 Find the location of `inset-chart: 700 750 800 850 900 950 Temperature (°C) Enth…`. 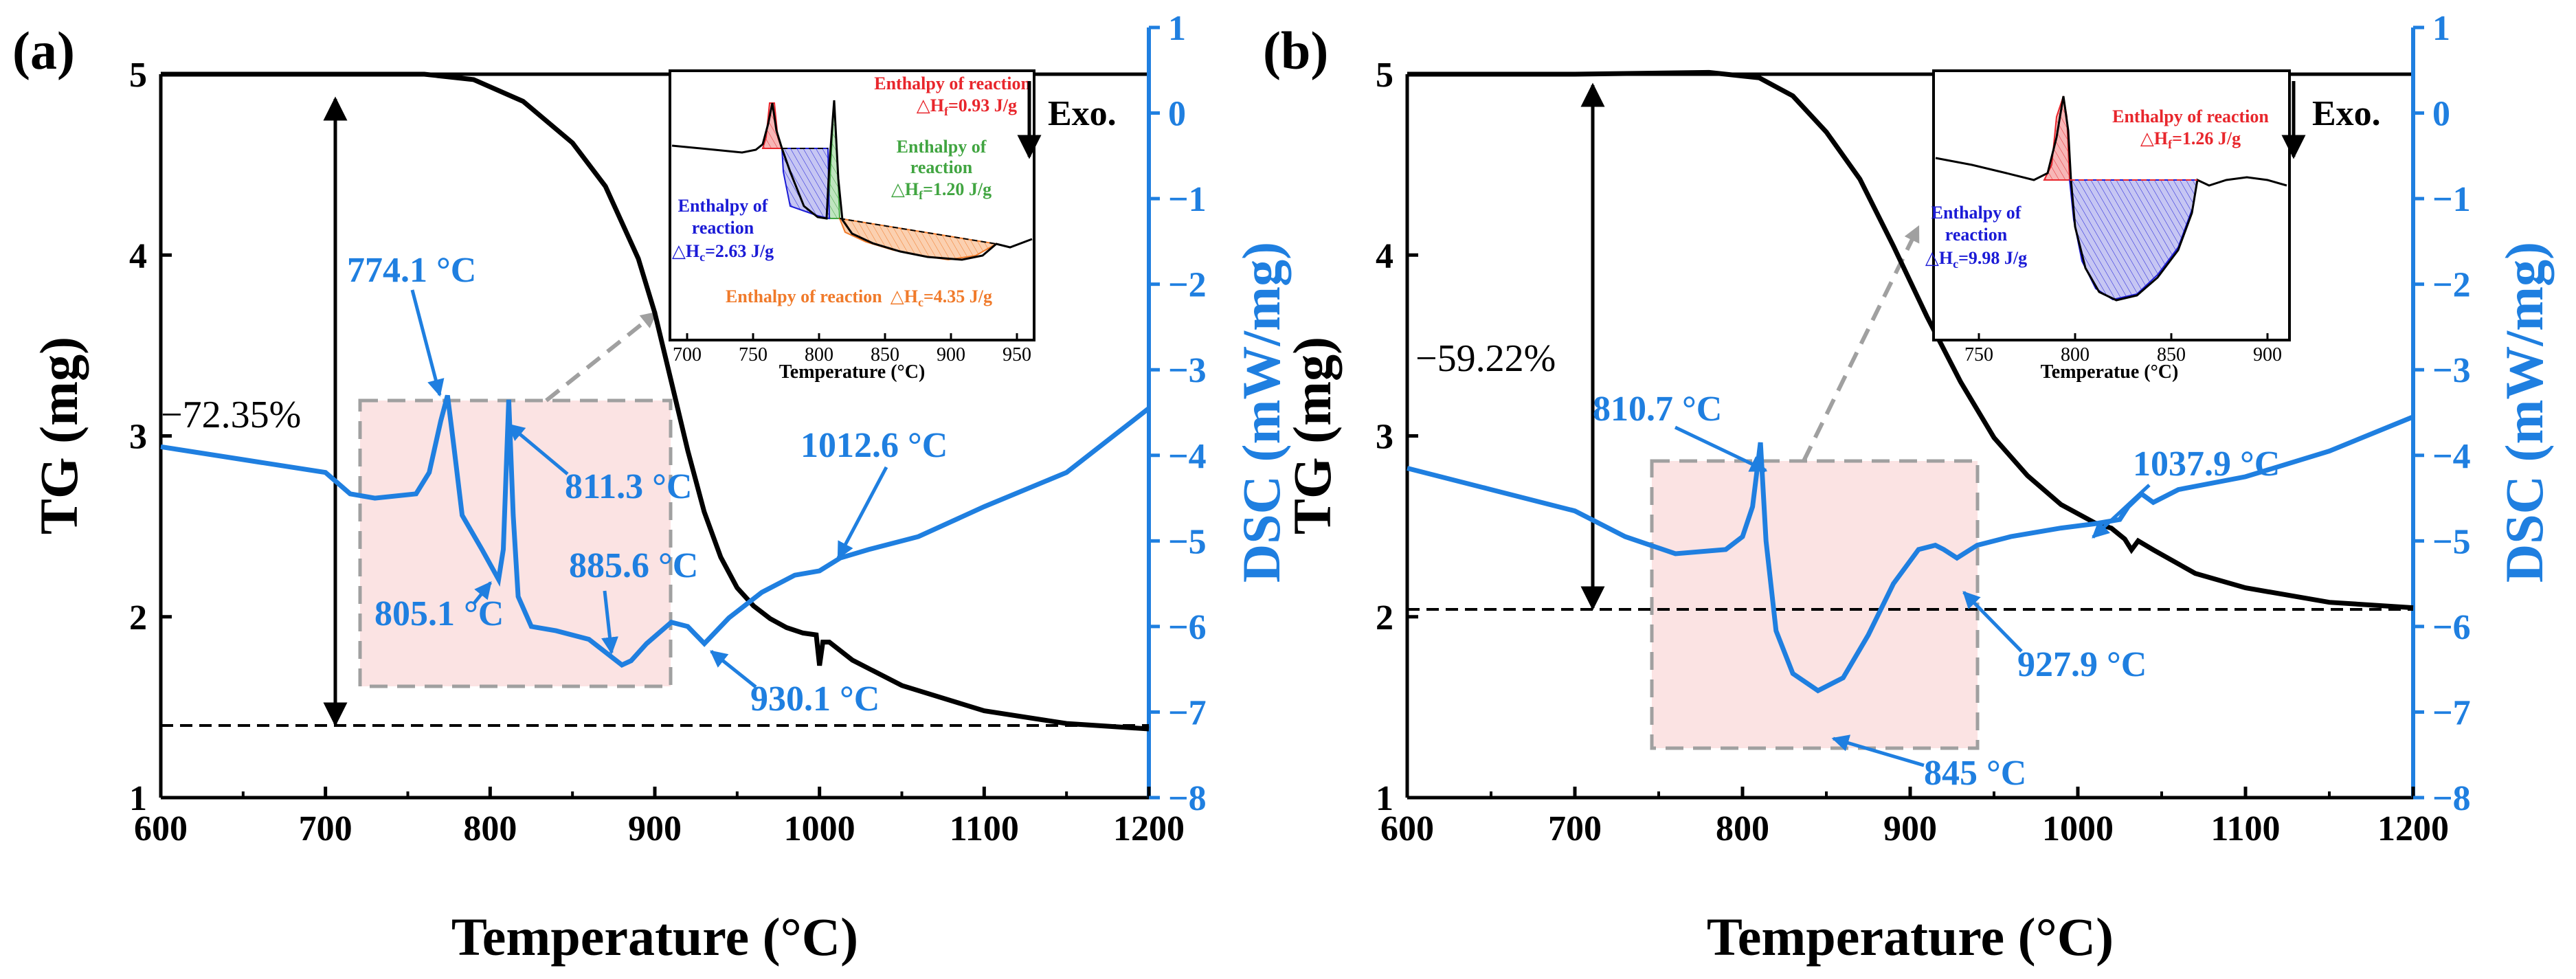

inset-chart: 700 750 800 850 900 950 Temperature (°C) Enth… is located at coordinates (852, 226).